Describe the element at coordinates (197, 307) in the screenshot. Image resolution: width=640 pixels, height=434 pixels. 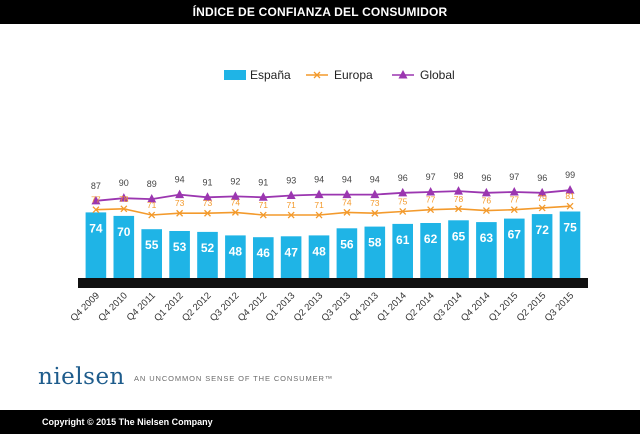
I see `x-tick-label-4: Q2 2012` at that location.